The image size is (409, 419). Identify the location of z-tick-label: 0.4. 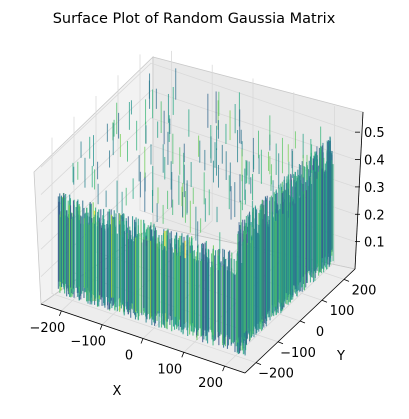
(374, 161).